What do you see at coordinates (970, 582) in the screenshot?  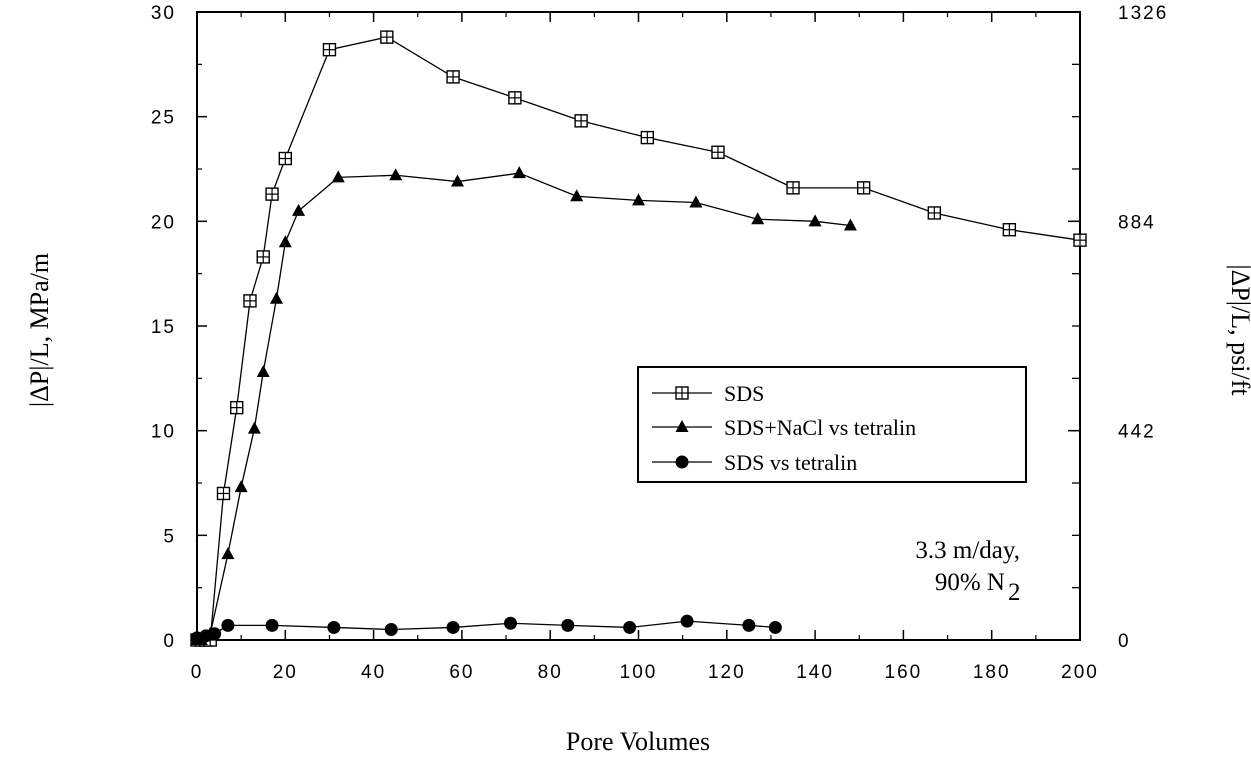 I see `annotation-line-2: 90% N` at bounding box center [970, 582].